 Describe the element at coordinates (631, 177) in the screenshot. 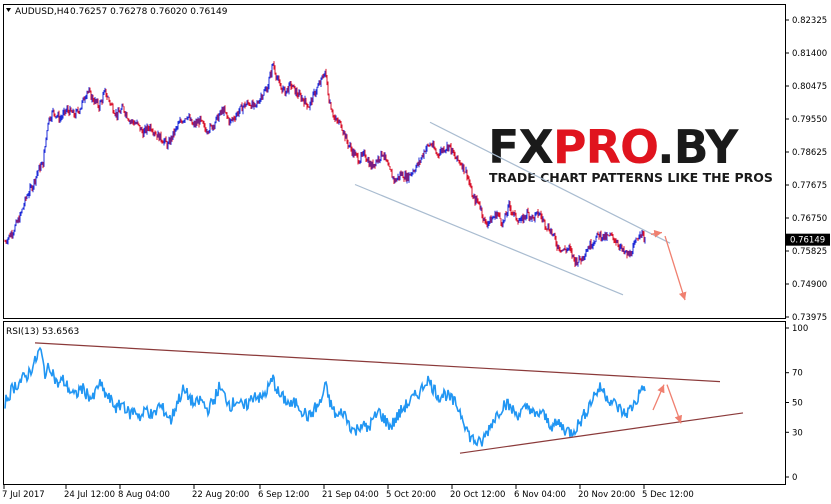

I see `watermark-tagline: TRADE CHART PATTERNS LIKE THE PROS` at that location.